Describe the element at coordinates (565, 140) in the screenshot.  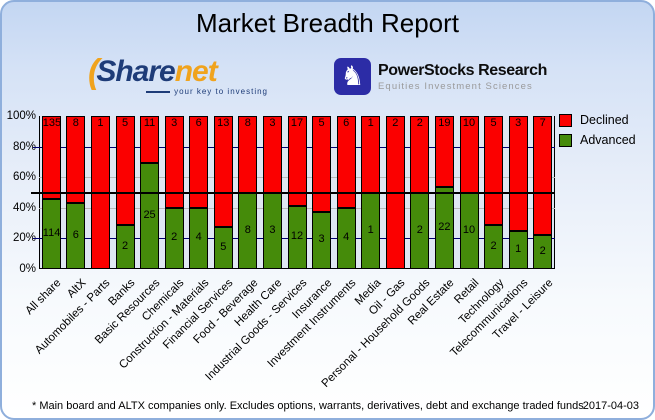
I see `legend-swatch-advanced` at that location.